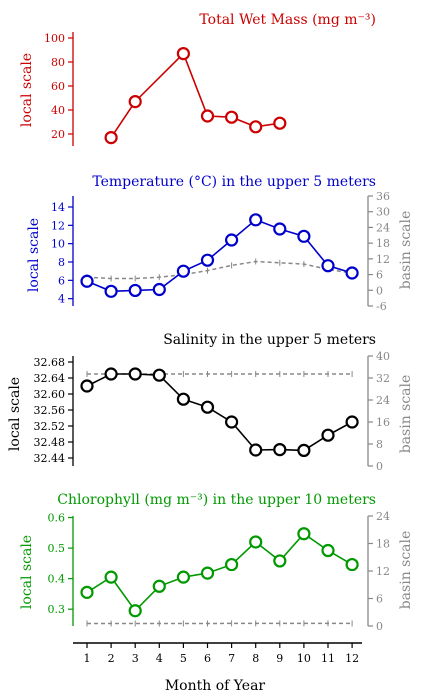 This screenshot has height=700, width=424. What do you see at coordinates (383, 212) in the screenshot?
I see `y-tick-label-right: 30` at bounding box center [383, 212].